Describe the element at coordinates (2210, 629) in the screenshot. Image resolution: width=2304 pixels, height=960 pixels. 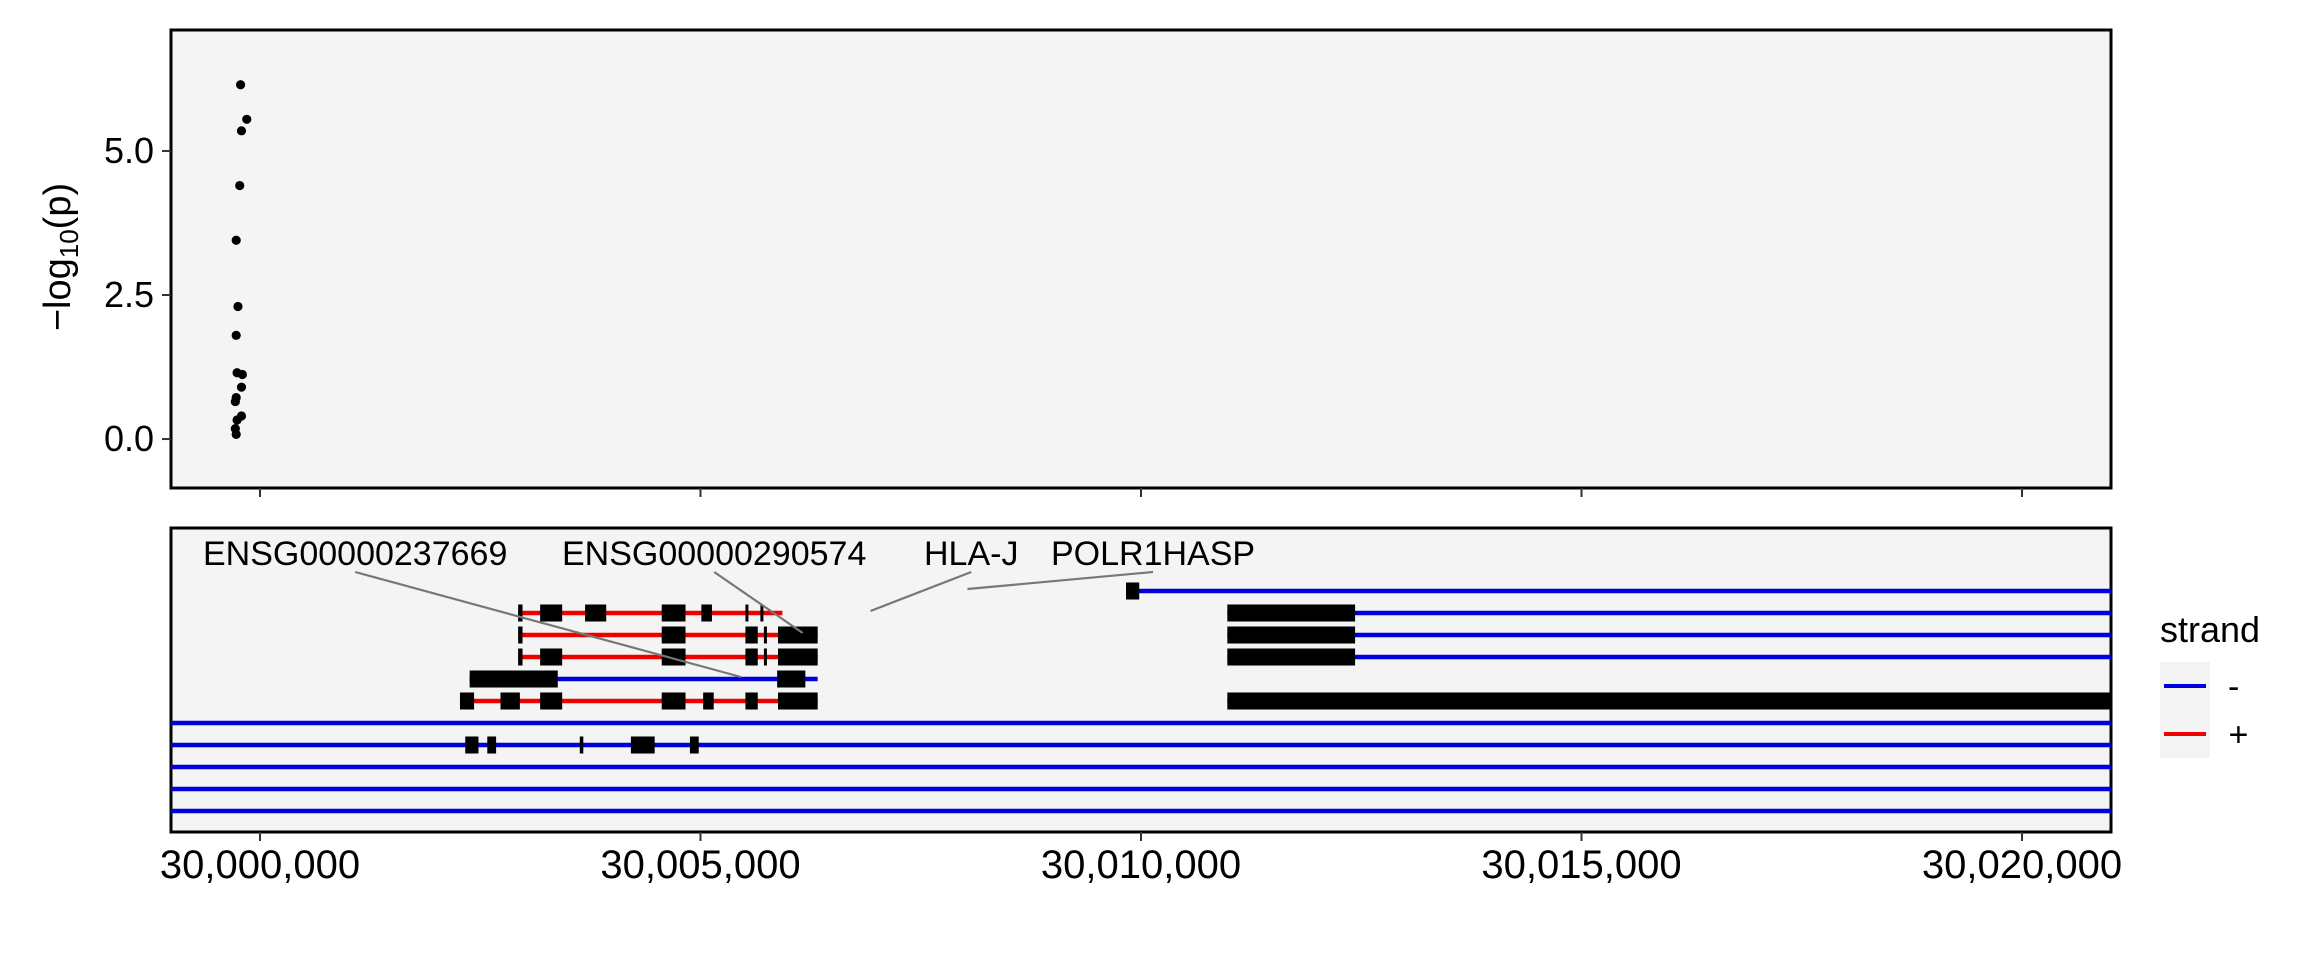
I see `legend-title: strand` at that location.